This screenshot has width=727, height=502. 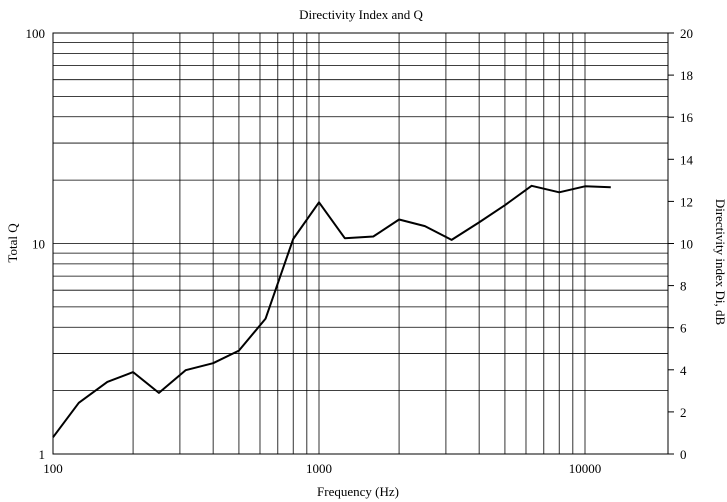 What do you see at coordinates (585, 468) in the screenshot?
I see `x-tick-label: 10000` at bounding box center [585, 468].